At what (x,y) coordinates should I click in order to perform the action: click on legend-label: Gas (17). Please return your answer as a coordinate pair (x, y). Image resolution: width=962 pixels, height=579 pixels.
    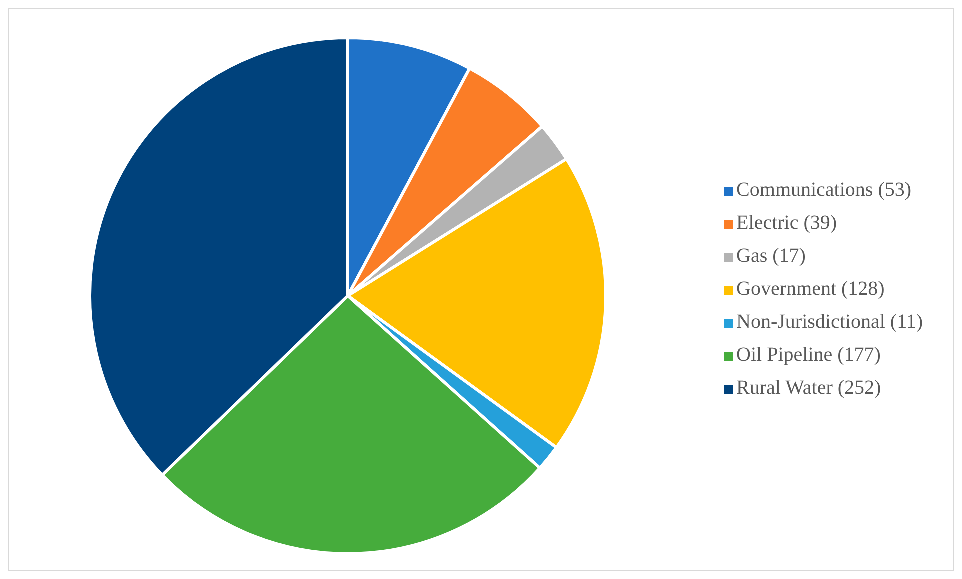
    Looking at the image, I should click on (771, 256).